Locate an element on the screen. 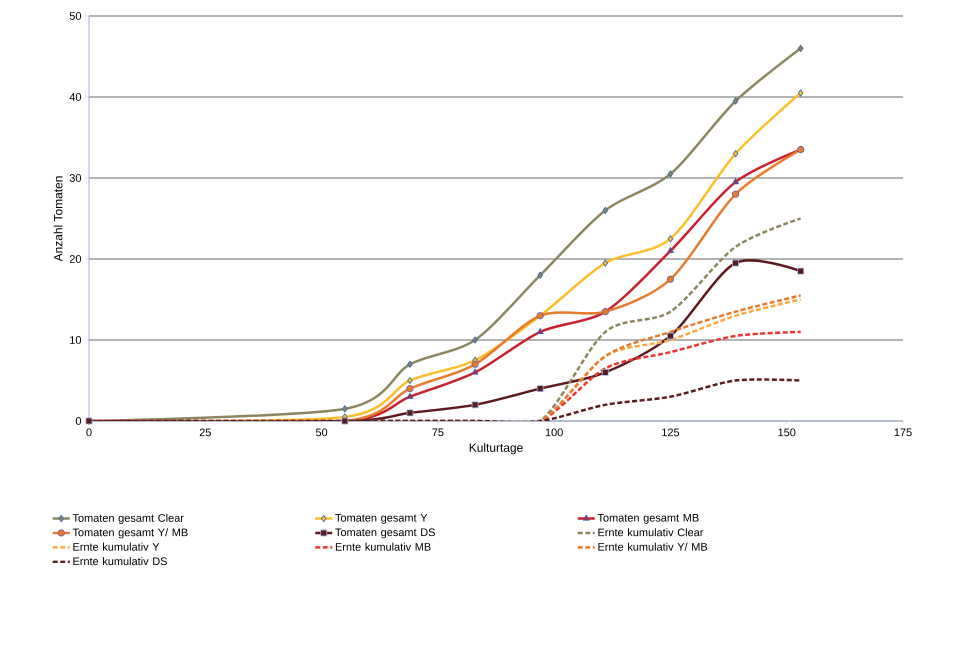 This screenshot has width=977, height=650. legend-label: Tomaten gesamt Y is located at coordinates (381, 519).